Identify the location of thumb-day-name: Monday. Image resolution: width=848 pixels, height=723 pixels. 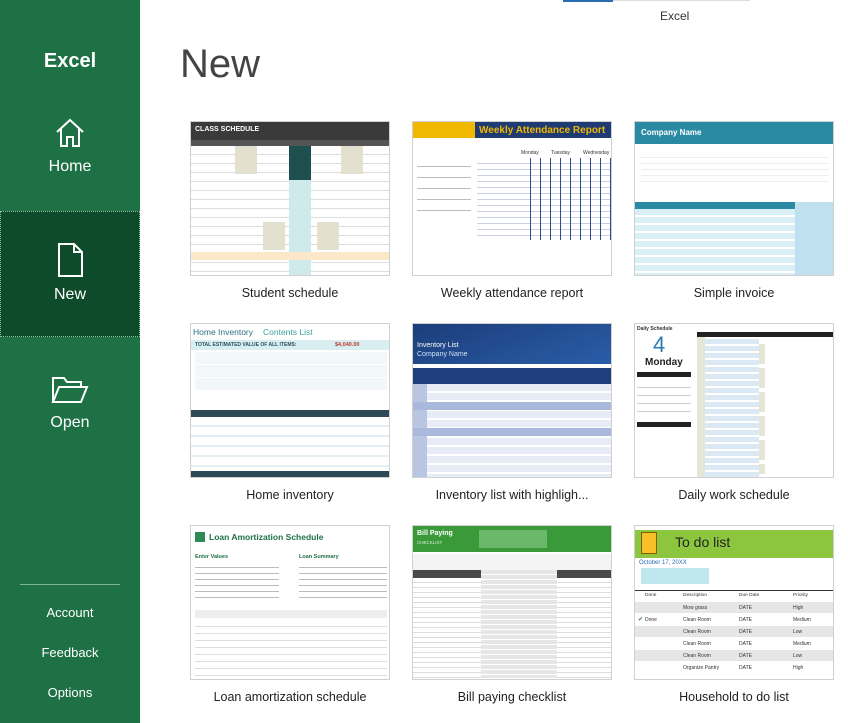
(664, 362).